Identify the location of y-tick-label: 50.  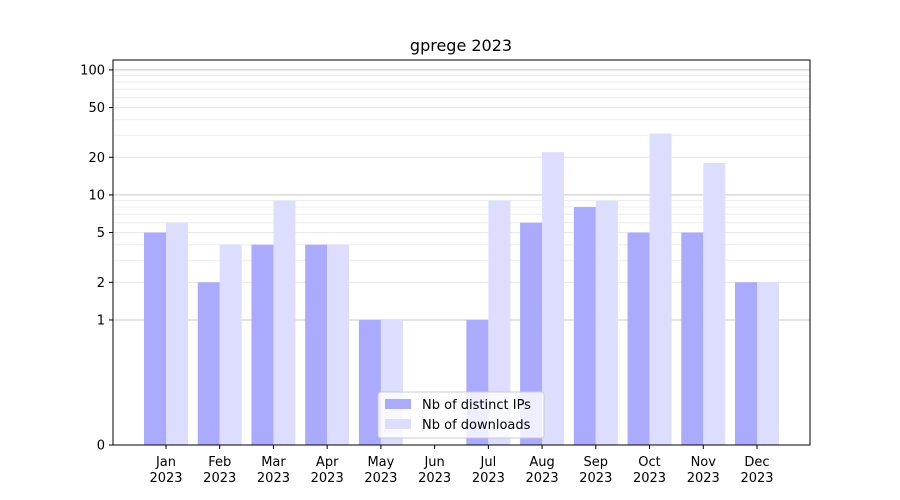
(96, 108).